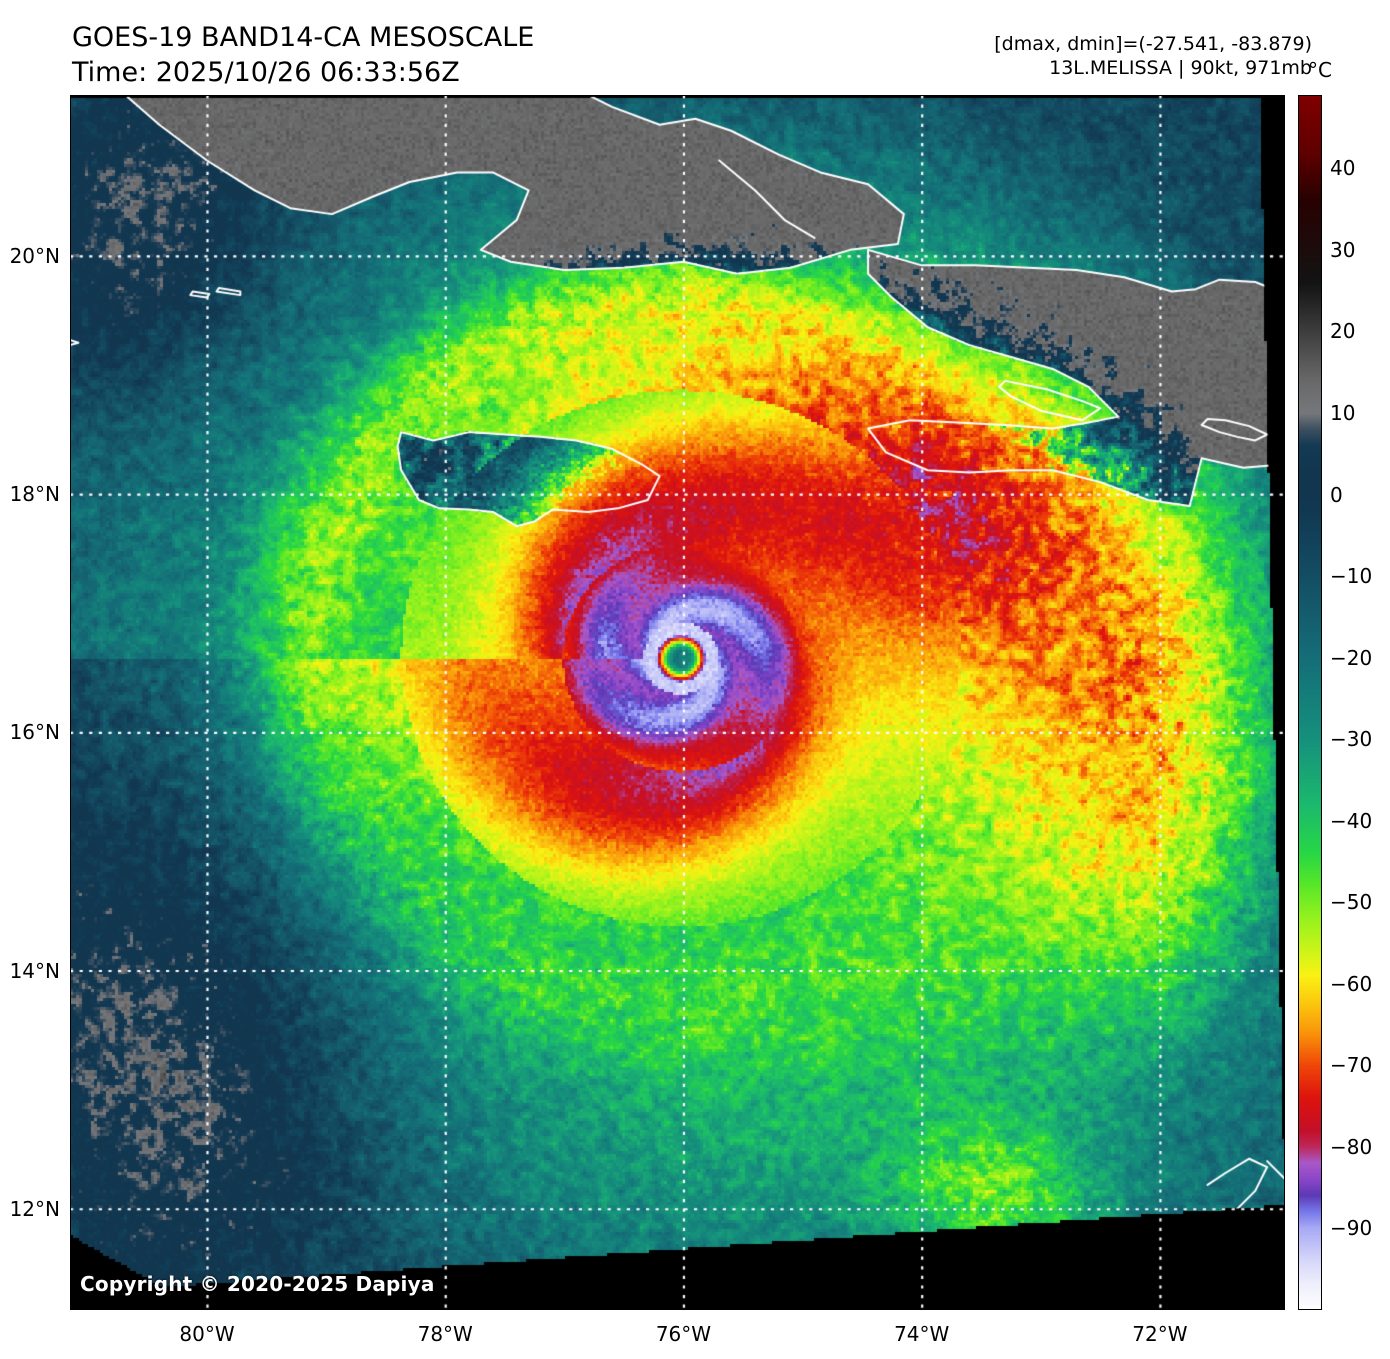  What do you see at coordinates (1343, 331) in the screenshot?
I see `colorbar-tick-20: 20` at bounding box center [1343, 331].